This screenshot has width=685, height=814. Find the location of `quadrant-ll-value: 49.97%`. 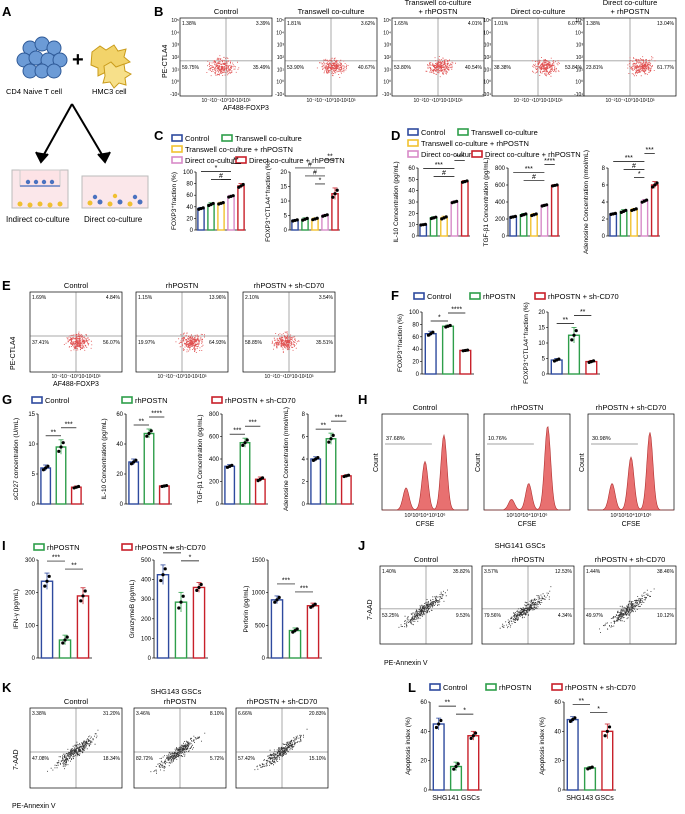

quadrant-ll-value: 49.97% is located at coordinates (595, 616).